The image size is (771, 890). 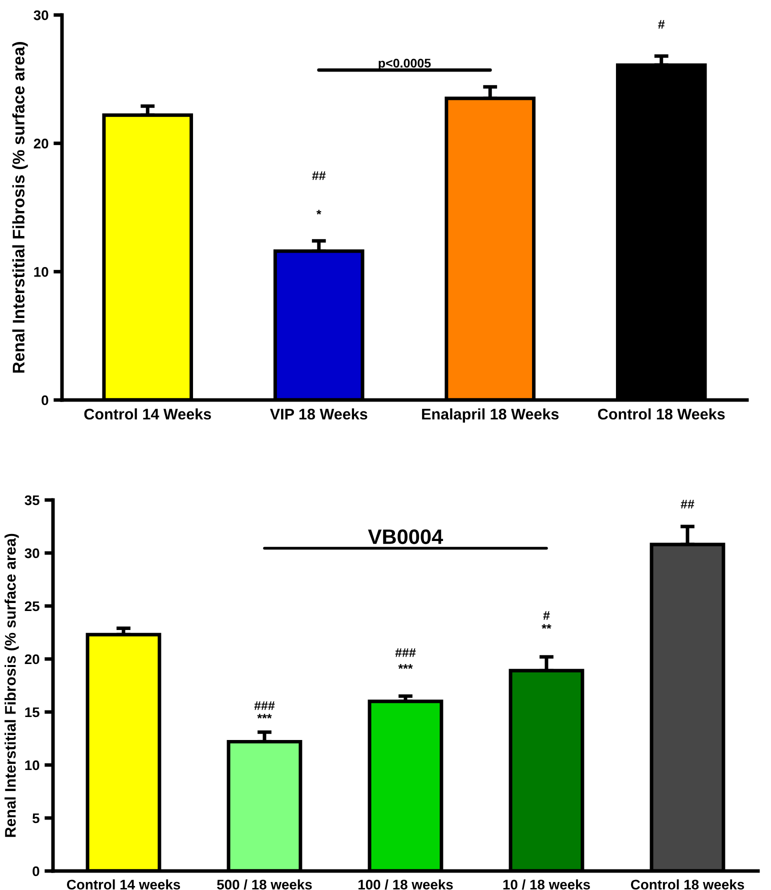 I want to click on annotation: p<0.0005, so click(x=404, y=64).